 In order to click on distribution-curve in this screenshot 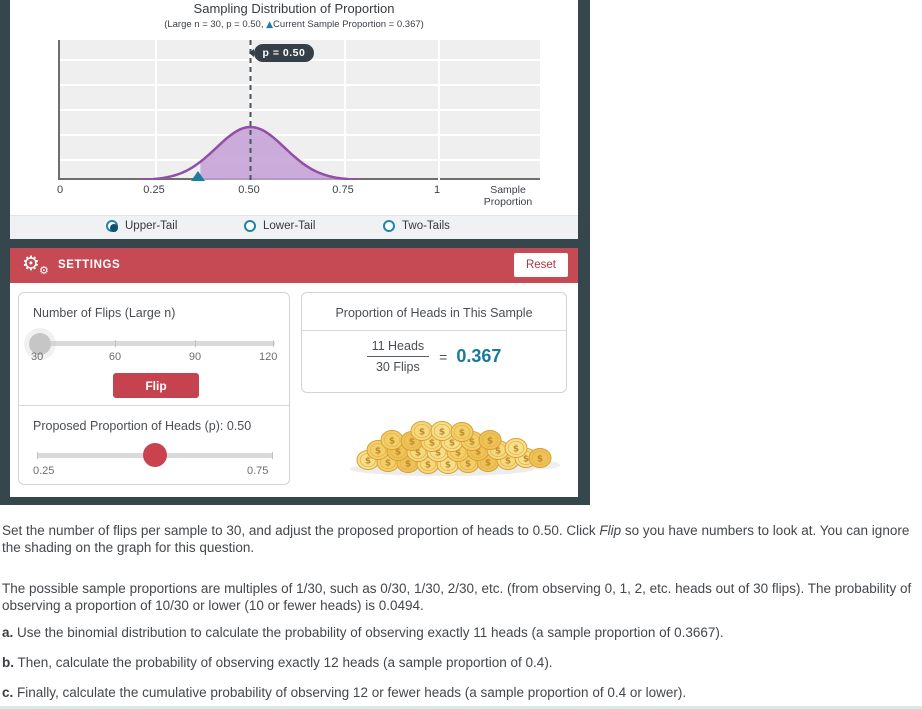, I will do `click(249, 152)`.